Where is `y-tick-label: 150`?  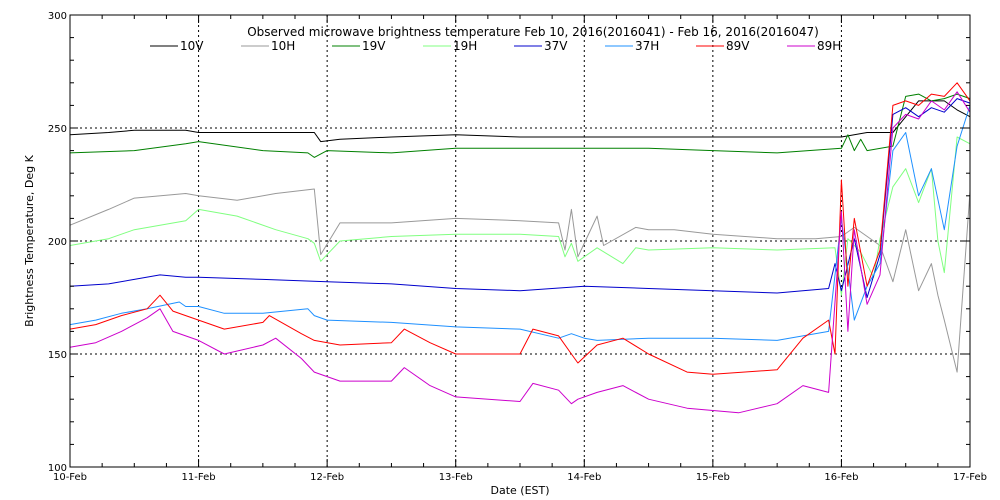 y-tick-label: 150 is located at coordinates (57, 355).